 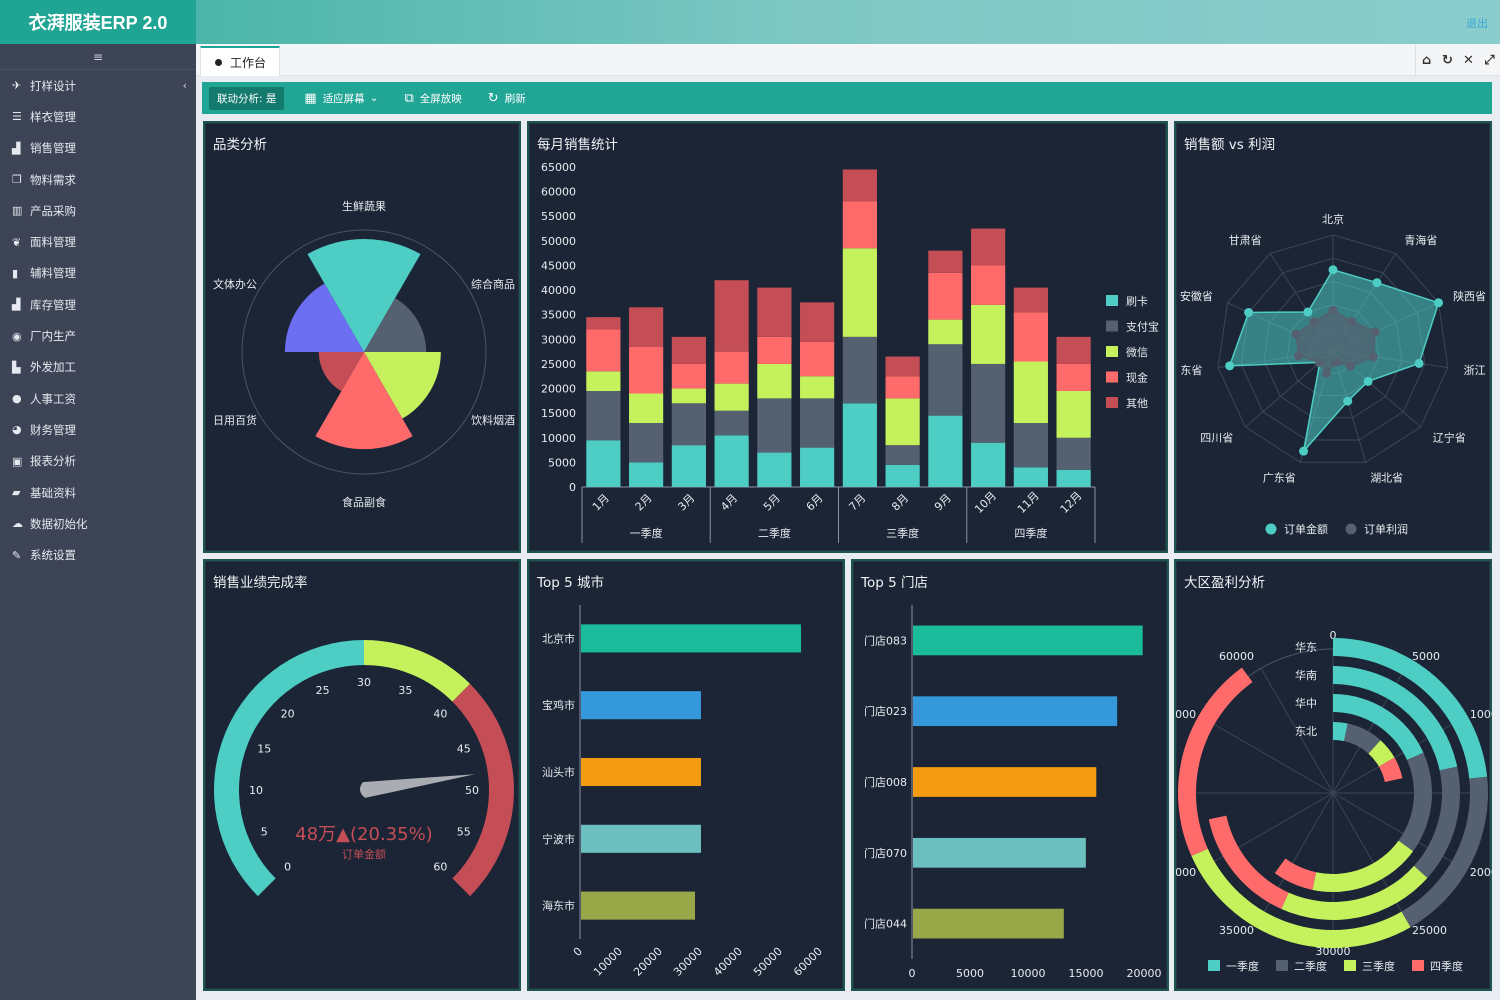 What do you see at coordinates (53, 555) in the screenshot?
I see `sidebar-item-label: 系统设置` at bounding box center [53, 555].